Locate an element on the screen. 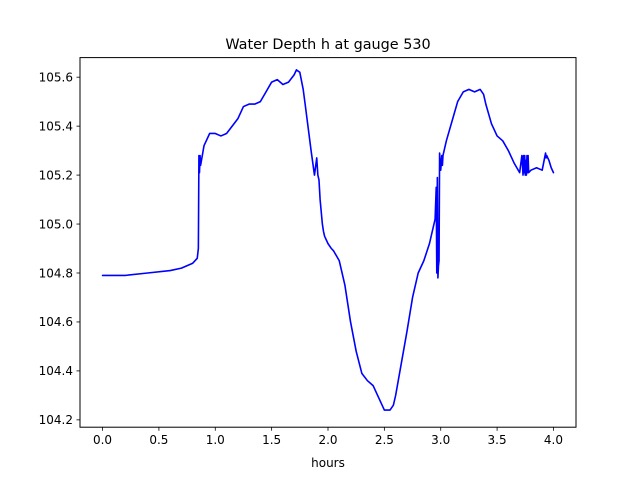 Image resolution: width=640 pixels, height=480 pixels. y-tick-label: 104.8 is located at coordinates (56, 273).